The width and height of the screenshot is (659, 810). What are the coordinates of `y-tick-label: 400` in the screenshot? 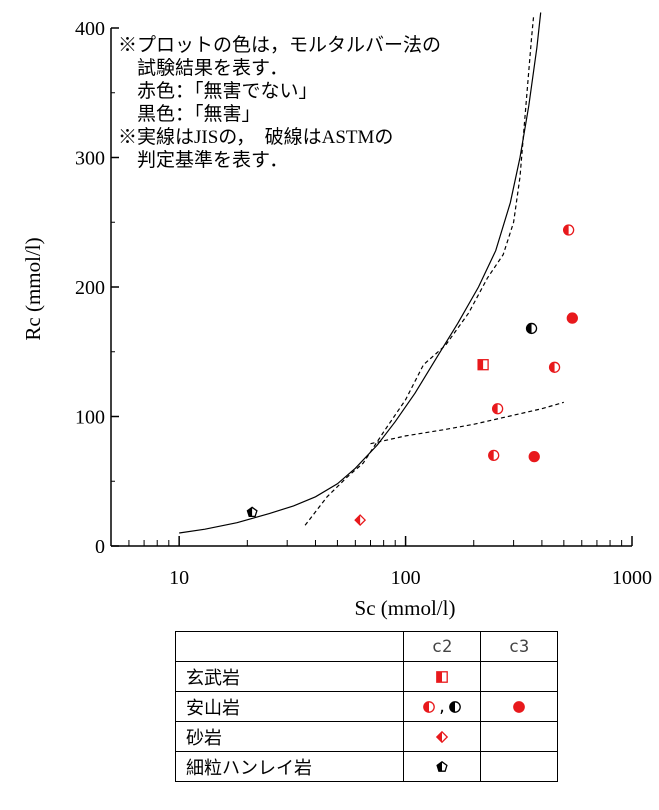 It's located at (90, 29).